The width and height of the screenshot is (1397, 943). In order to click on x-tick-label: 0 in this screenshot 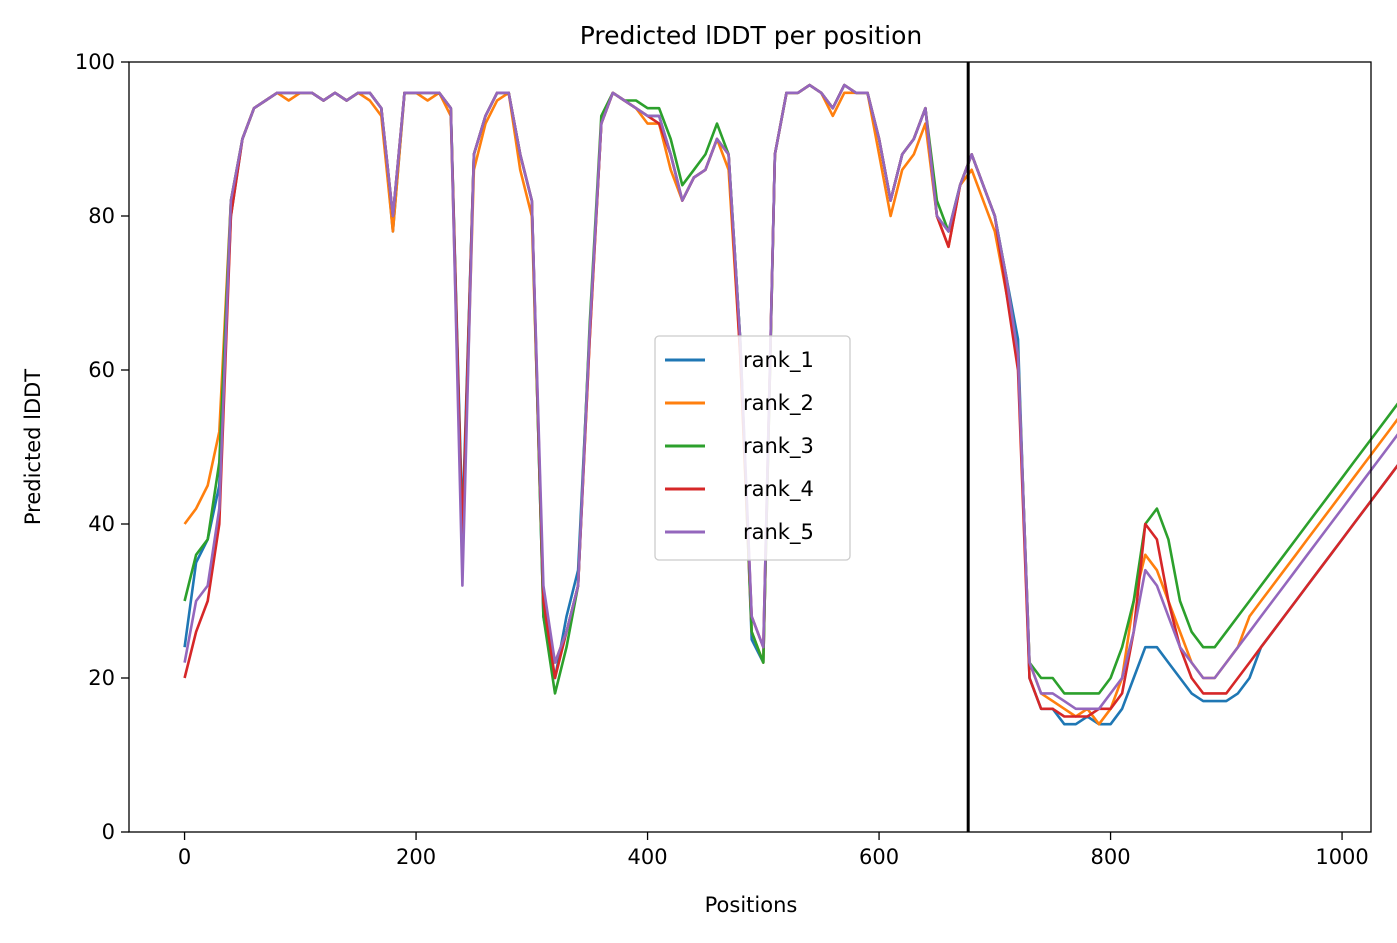, I will do `click(184, 857)`.